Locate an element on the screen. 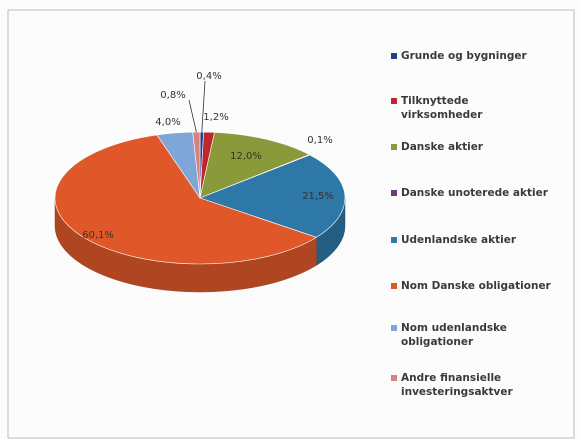 The width and height of the screenshot is (579, 439). legend-item: Nom udenlandske obligationer is located at coordinates (476, 335).